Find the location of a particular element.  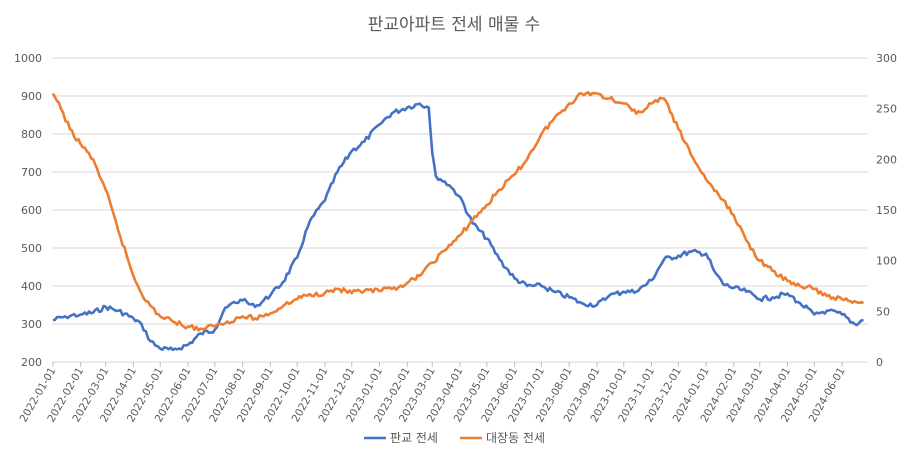

y-right-tick-label: 300 is located at coordinates (886, 58).